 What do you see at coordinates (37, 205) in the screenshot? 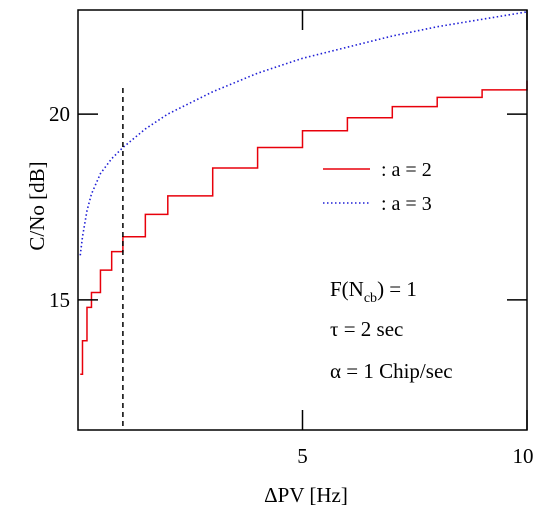
I see `y-axis-title: C/No [dB]` at bounding box center [37, 205].